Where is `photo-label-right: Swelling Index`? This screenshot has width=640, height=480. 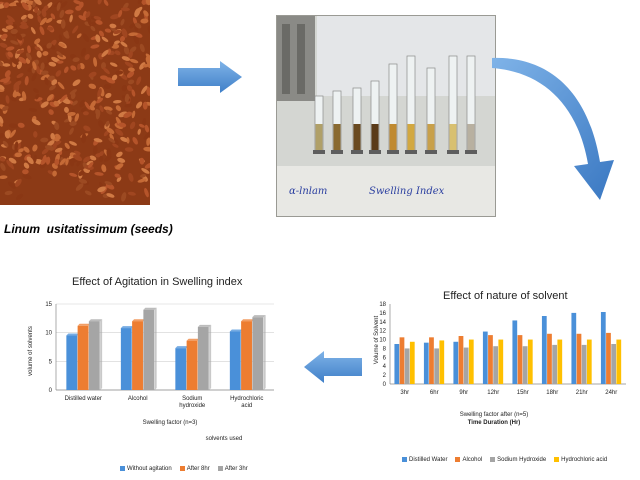 photo-label-right: Swelling Index is located at coordinates (407, 191).